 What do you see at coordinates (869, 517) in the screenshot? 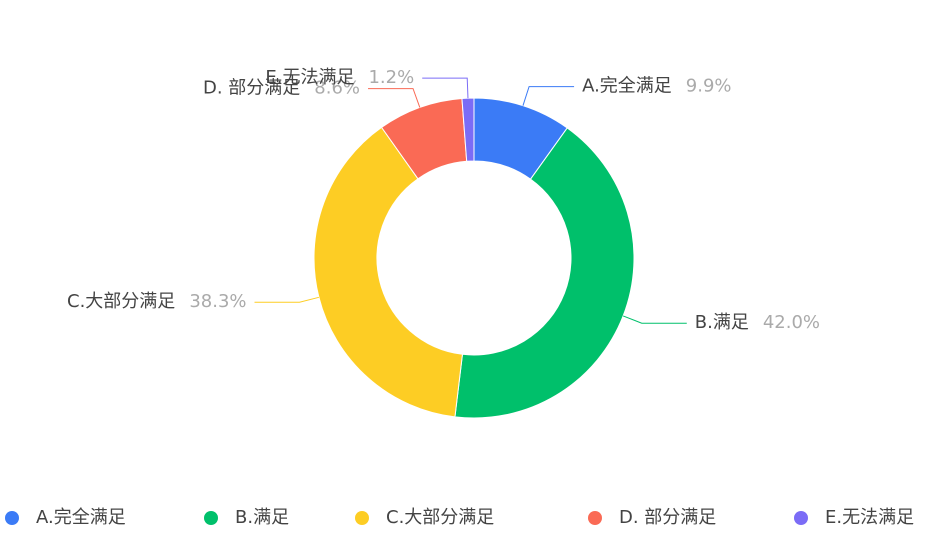
I see `legend-label: E.无法满足` at bounding box center [869, 517].